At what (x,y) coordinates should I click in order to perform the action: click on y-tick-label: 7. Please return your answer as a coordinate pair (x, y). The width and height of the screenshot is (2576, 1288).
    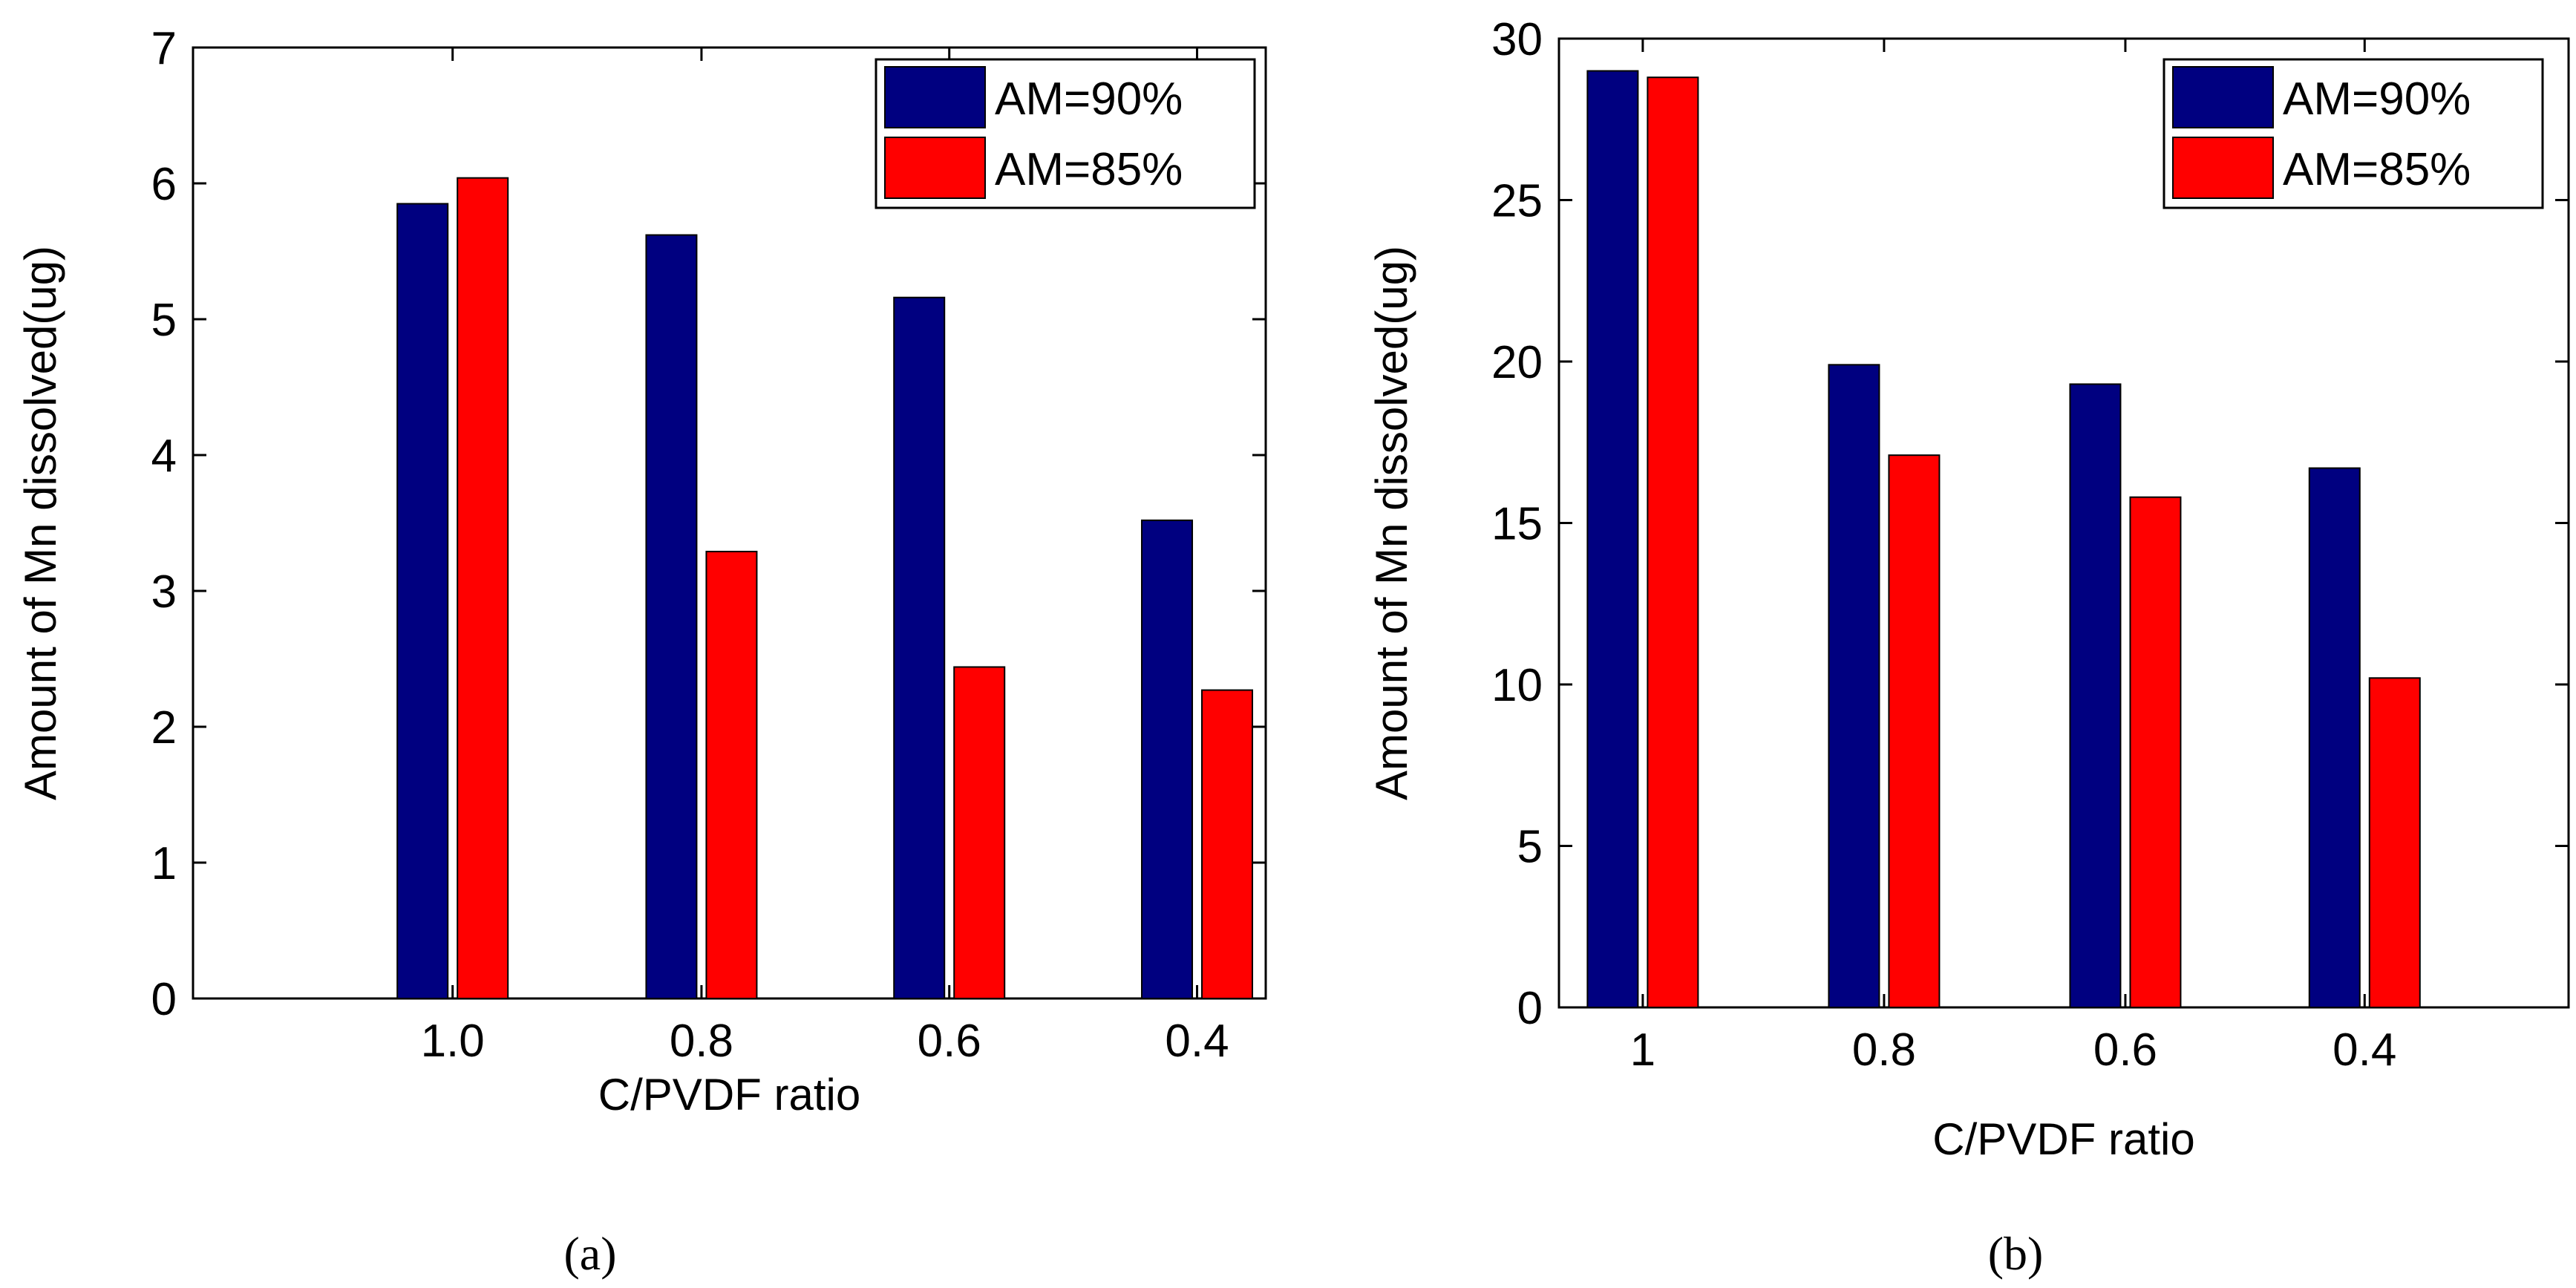
    Looking at the image, I should click on (164, 48).